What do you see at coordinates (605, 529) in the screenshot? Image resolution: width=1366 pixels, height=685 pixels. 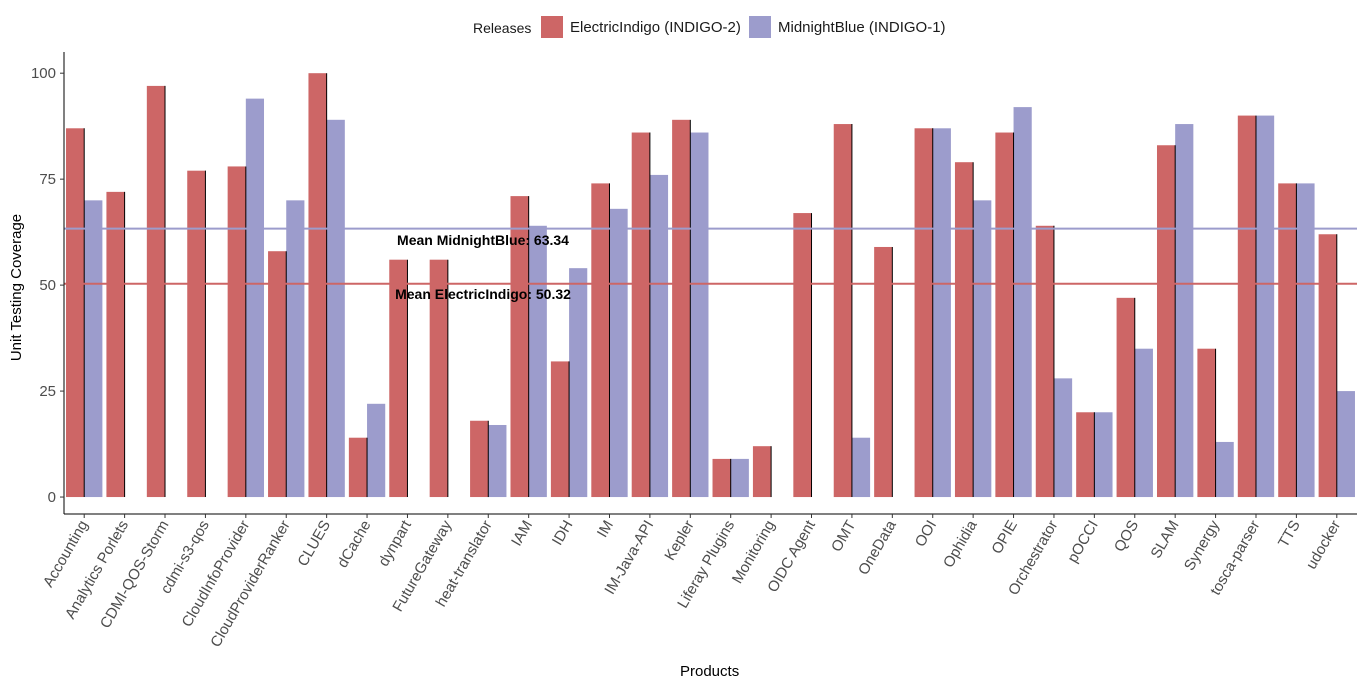 I see `x-tick-label: IM` at bounding box center [605, 529].